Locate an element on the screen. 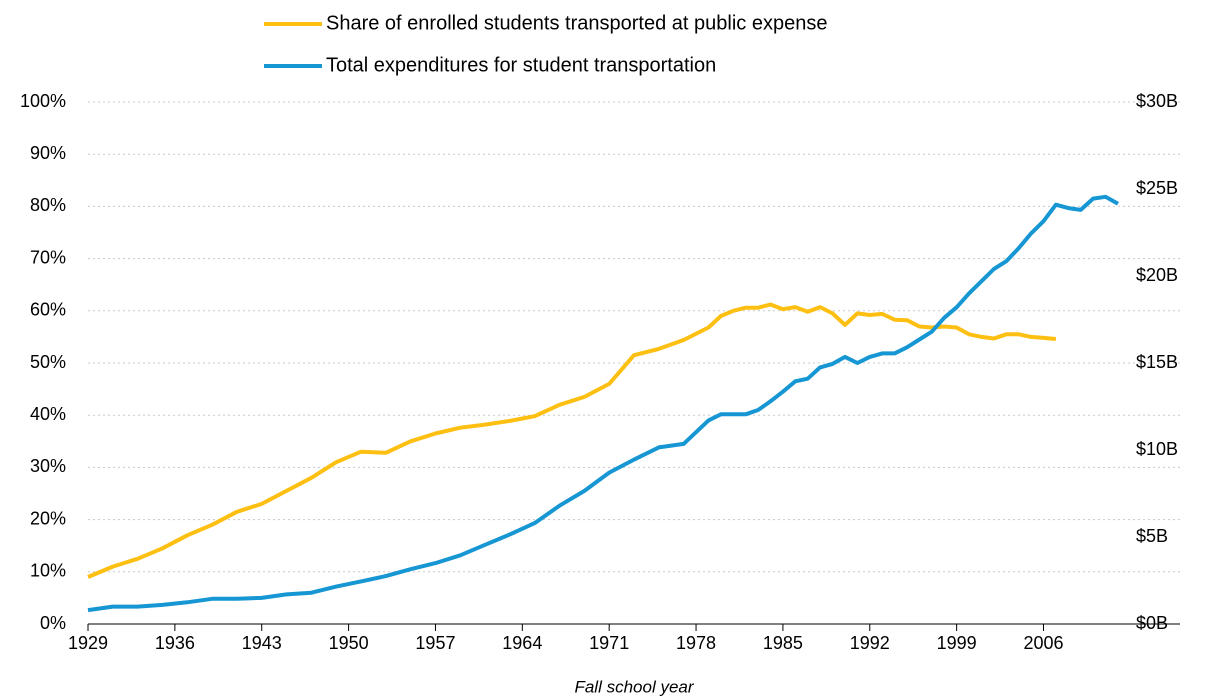 This screenshot has height=700, width=1206. y-tick-label: 10% is located at coordinates (48, 571).